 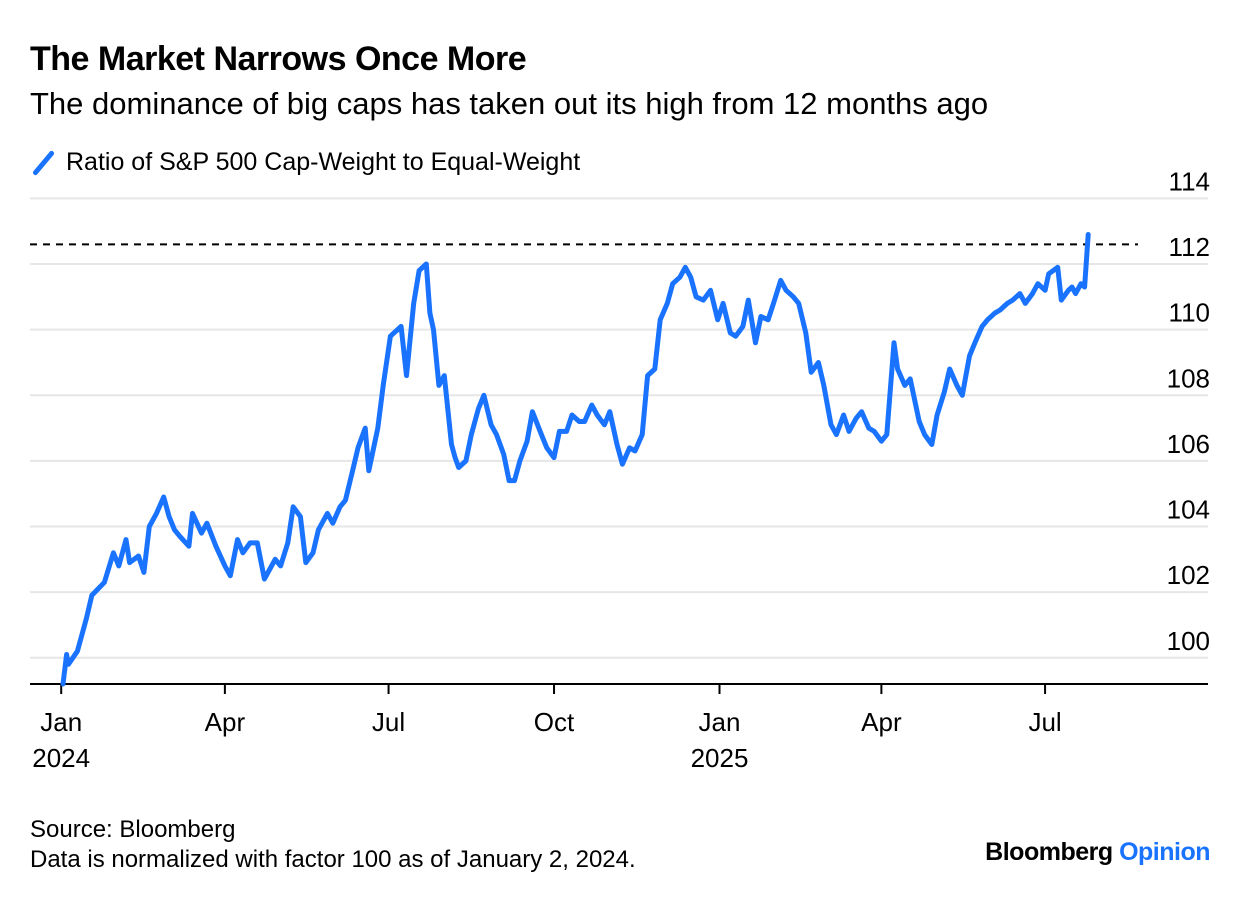 I want to click on y-tick-label: 100, so click(x=1188, y=641).